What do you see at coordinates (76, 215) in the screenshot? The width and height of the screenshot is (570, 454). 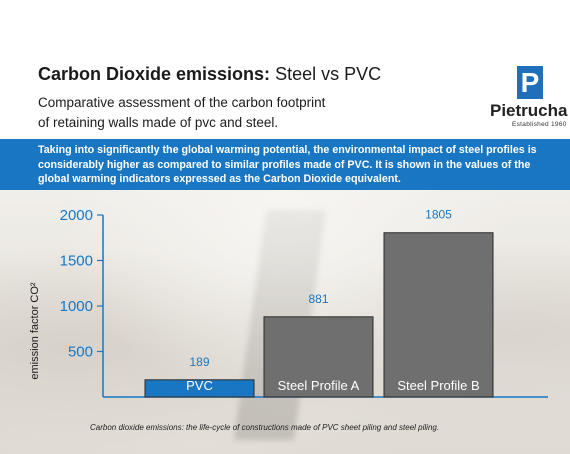 I see `y-tick-label: 2000` at bounding box center [76, 215].